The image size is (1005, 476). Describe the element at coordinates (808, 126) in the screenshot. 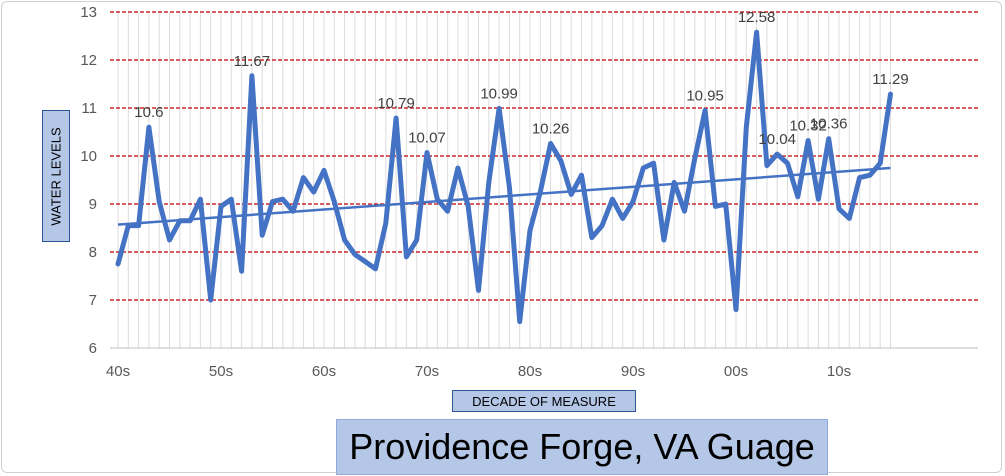

I see `data-label: 10.32` at that location.